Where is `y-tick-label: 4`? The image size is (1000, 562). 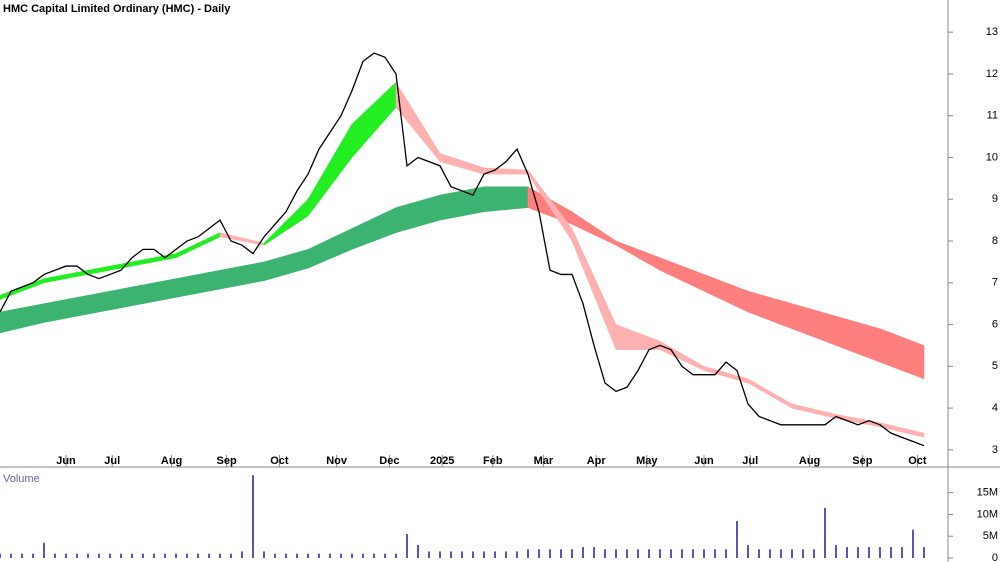
y-tick-label: 4 is located at coordinates (995, 408).